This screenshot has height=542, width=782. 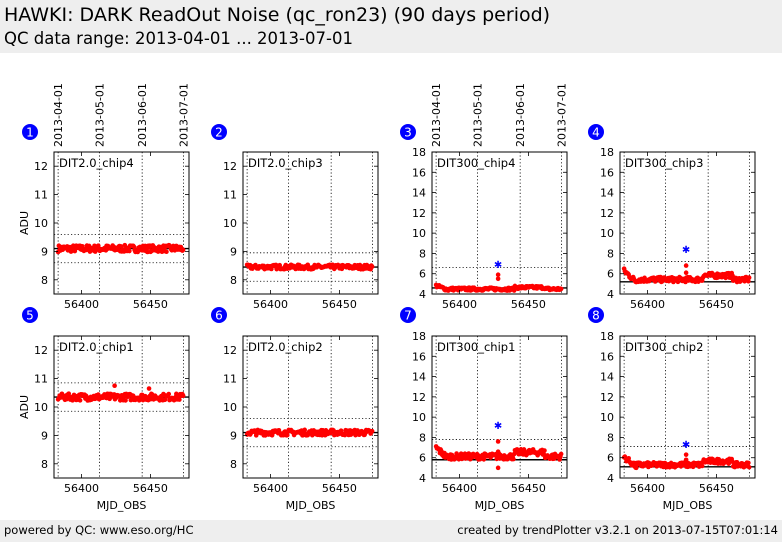 What do you see at coordinates (664, 347) in the screenshot?
I see `panel-label: DIT300_chip2` at bounding box center [664, 347].